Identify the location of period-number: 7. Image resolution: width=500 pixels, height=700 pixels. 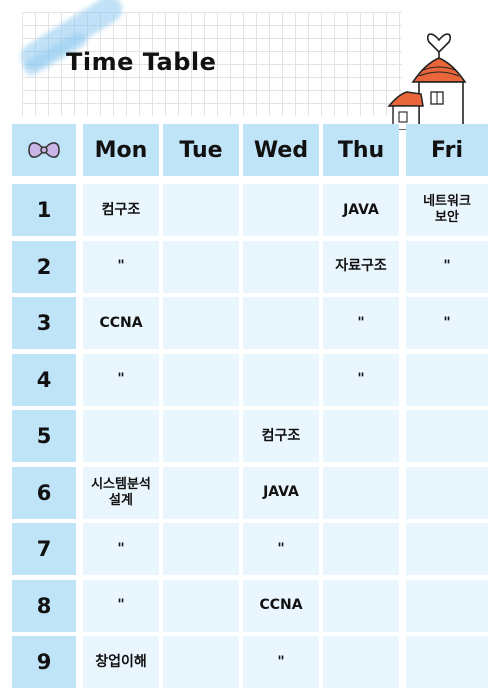
(44, 549).